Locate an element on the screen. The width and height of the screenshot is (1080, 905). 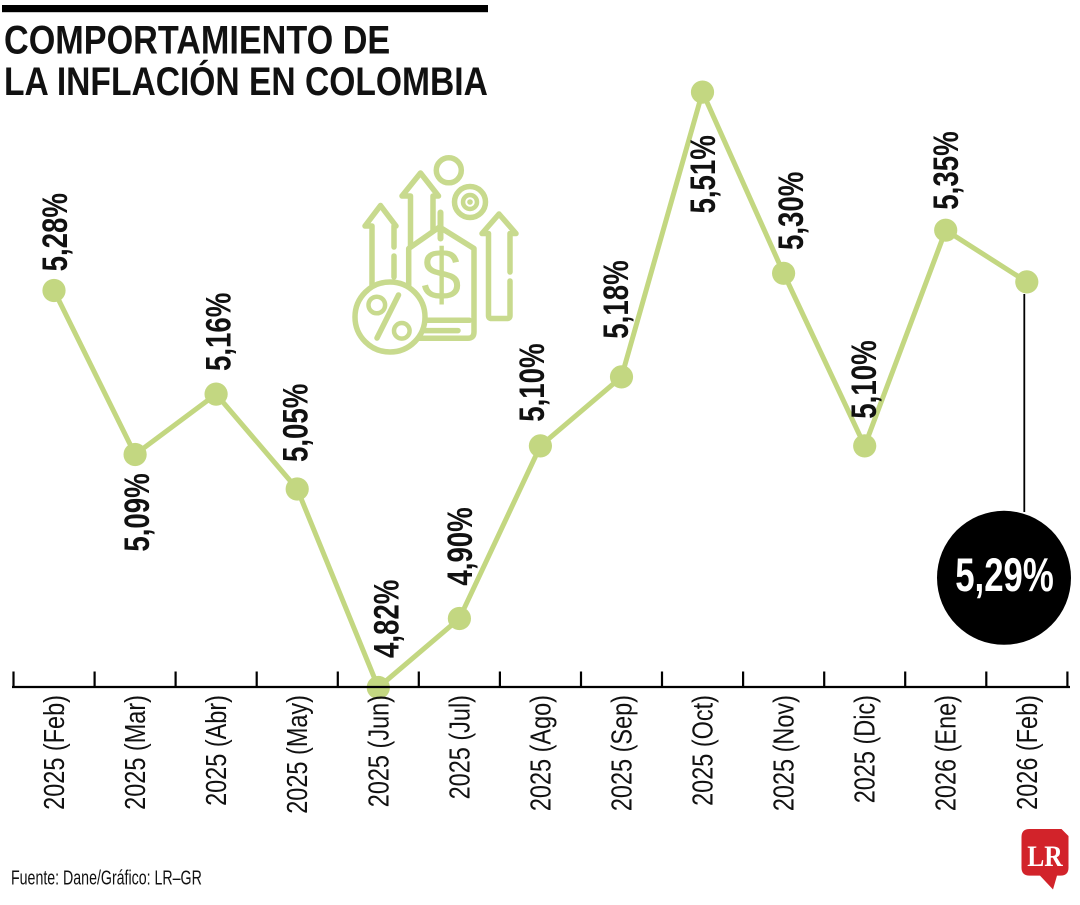
svg-text: 4,90% is located at coordinates (460, 546).